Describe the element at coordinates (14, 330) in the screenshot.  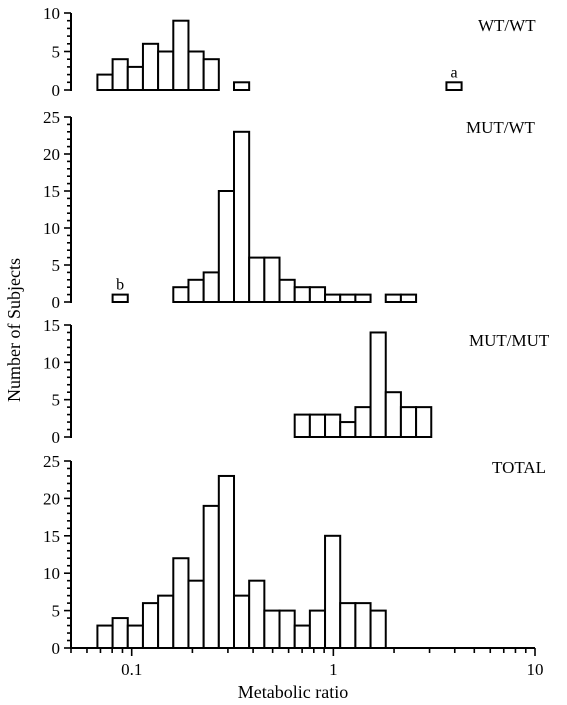
I see `y-axis-title: Number of Subjects` at that location.